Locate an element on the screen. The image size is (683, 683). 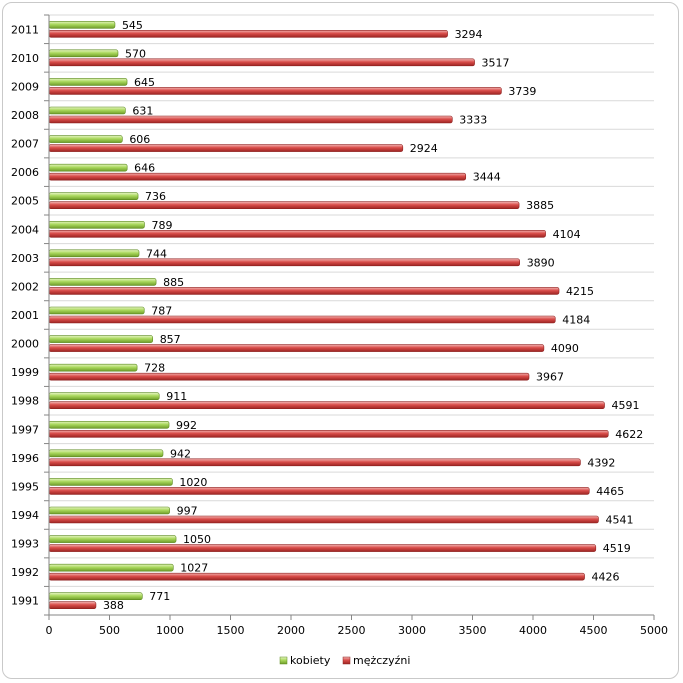
data-label-kobiety: 545 is located at coordinates (132, 25).